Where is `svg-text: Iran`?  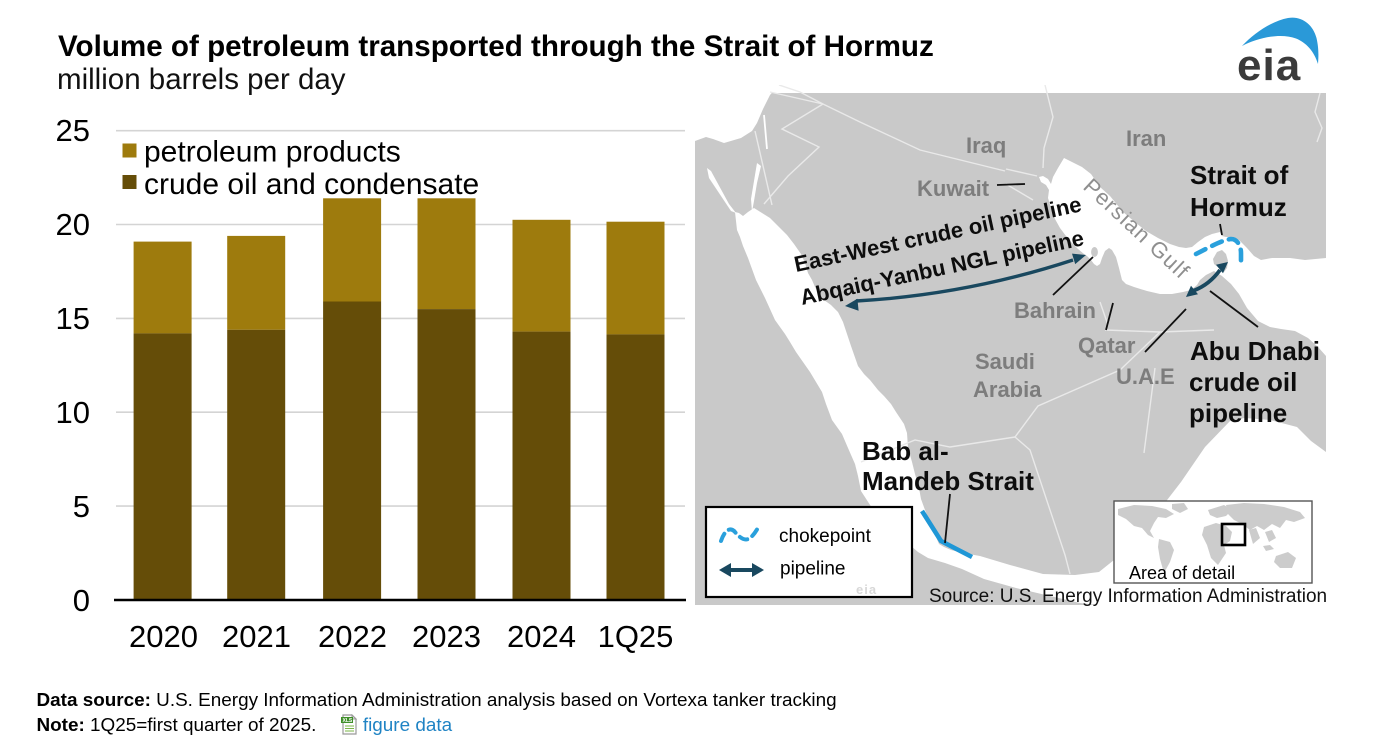 svg-text: Iran is located at coordinates (1146, 138).